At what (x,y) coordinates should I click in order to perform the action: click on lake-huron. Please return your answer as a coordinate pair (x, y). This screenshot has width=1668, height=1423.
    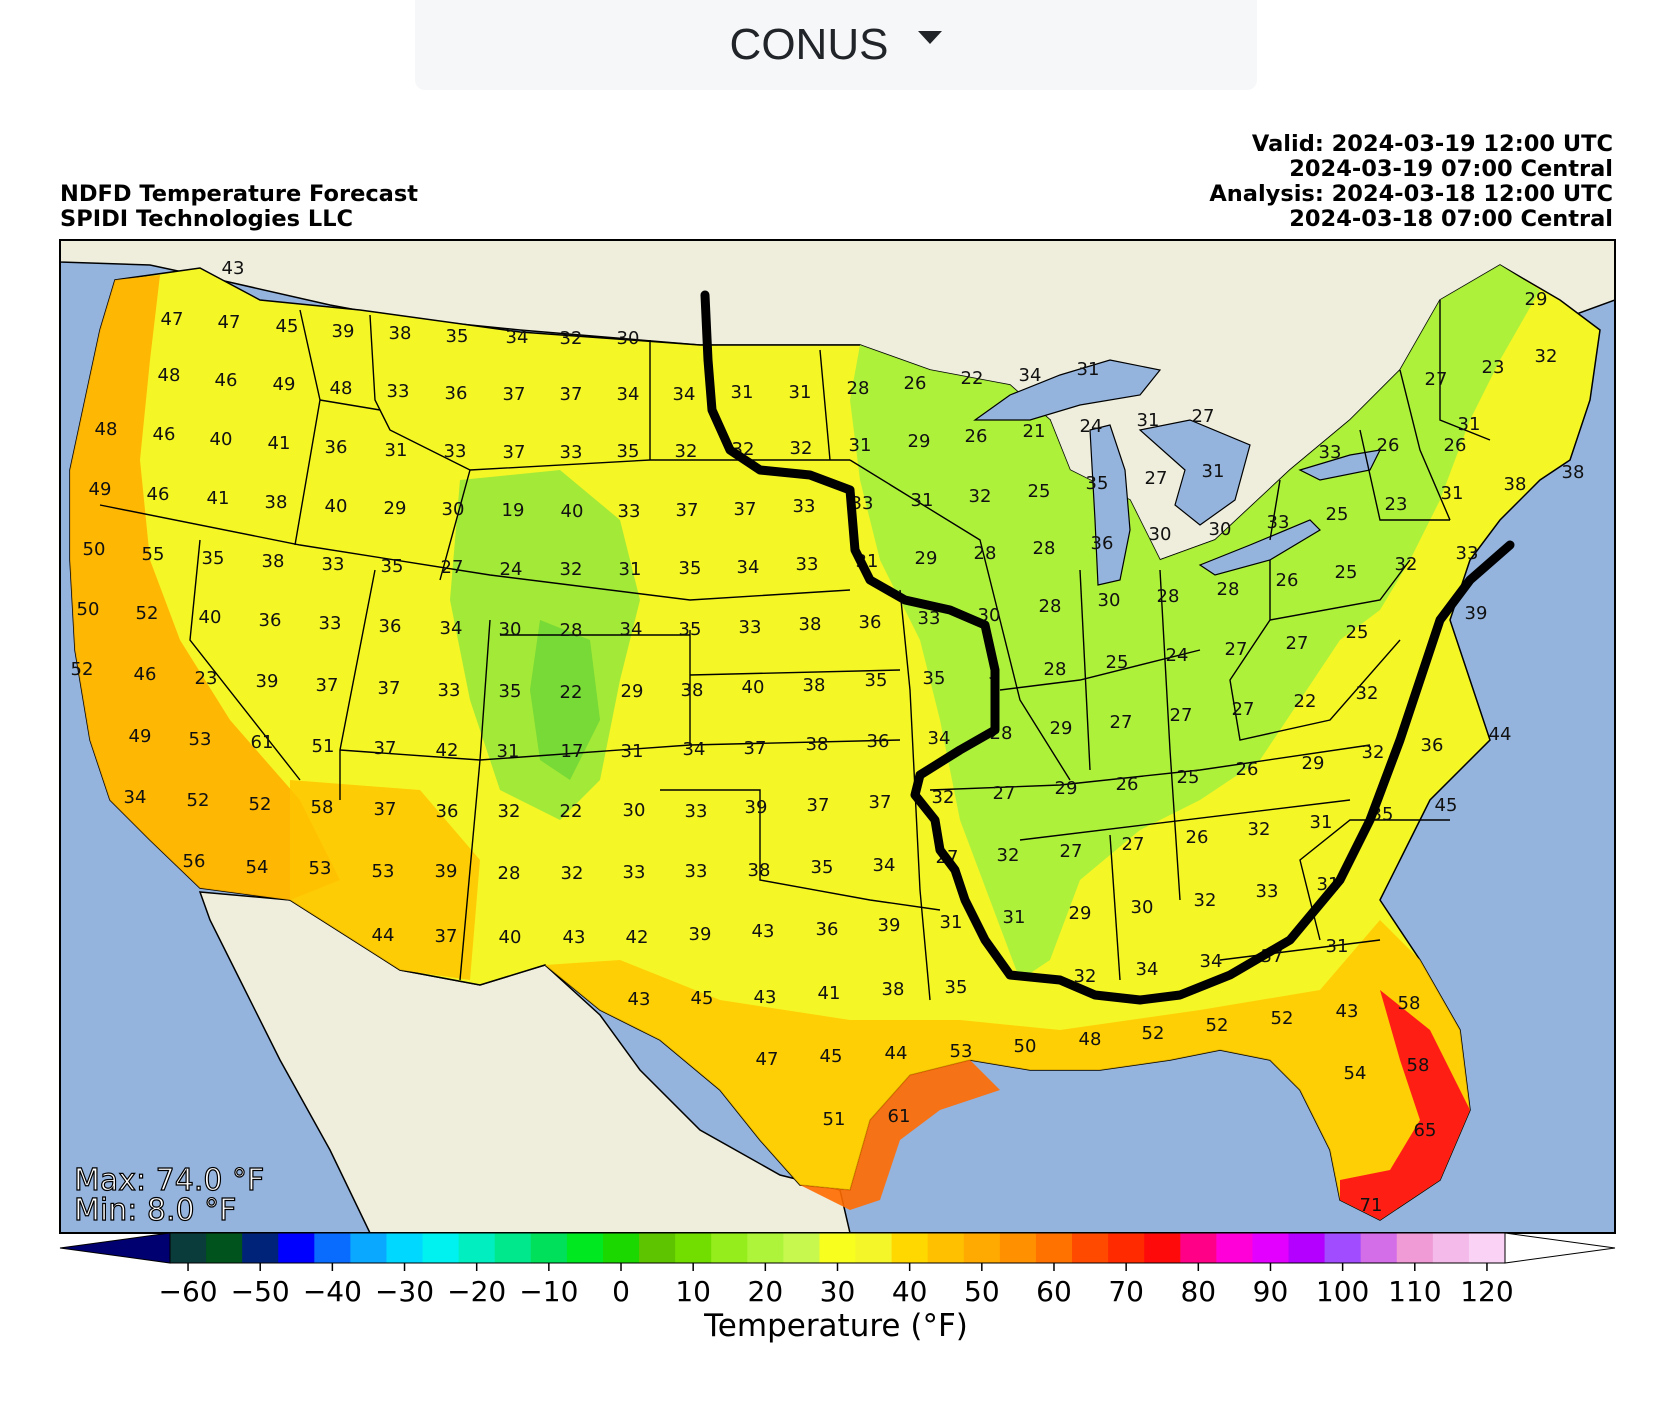
    Looking at the image, I should click on (1194, 472).